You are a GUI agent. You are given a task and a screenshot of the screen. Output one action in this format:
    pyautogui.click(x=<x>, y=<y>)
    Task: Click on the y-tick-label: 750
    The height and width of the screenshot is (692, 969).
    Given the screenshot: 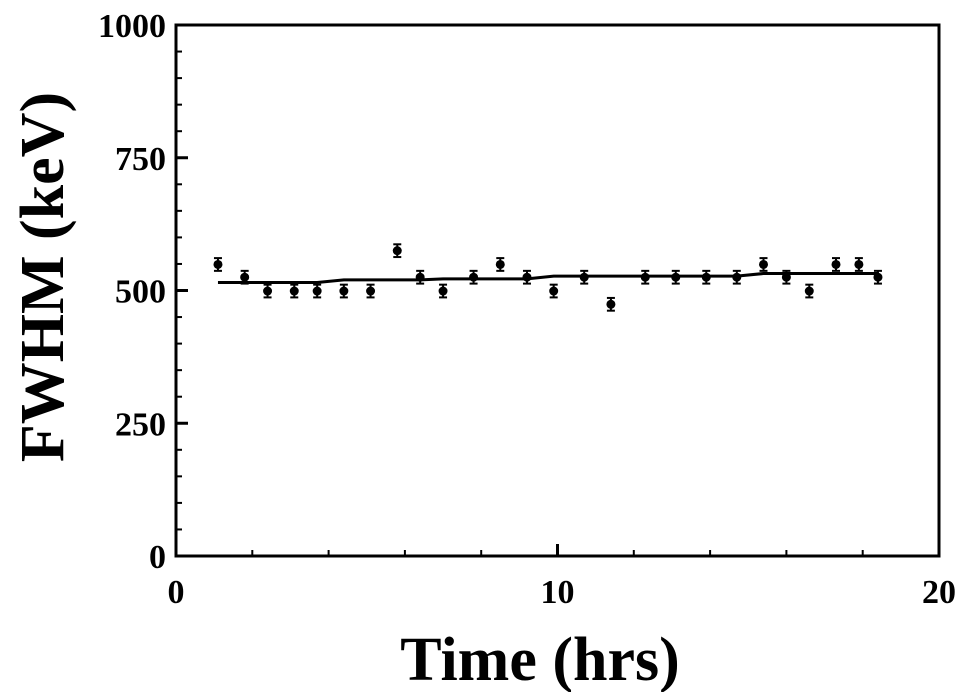 What is the action you would take?
    pyautogui.click(x=140, y=159)
    